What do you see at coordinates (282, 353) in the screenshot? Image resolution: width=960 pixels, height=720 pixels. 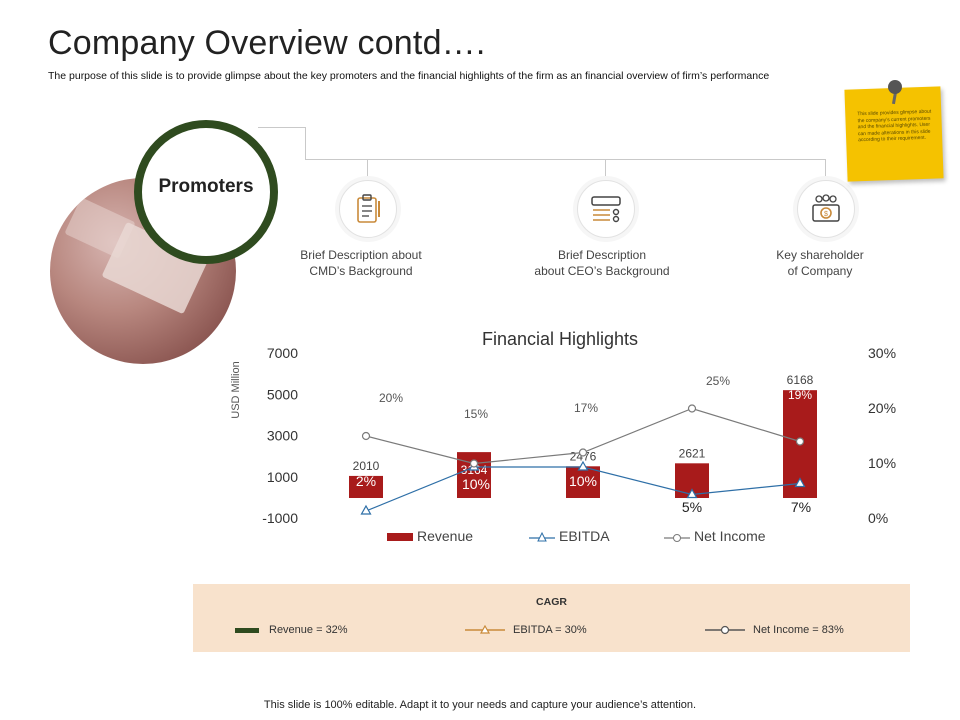 I see `chart-left-tick: 7000` at bounding box center [282, 353].